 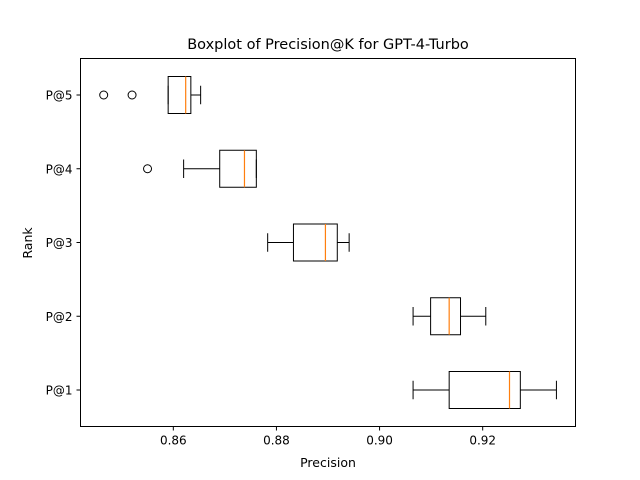 What do you see at coordinates (484, 390) in the screenshot?
I see `box-P@1` at bounding box center [484, 390].